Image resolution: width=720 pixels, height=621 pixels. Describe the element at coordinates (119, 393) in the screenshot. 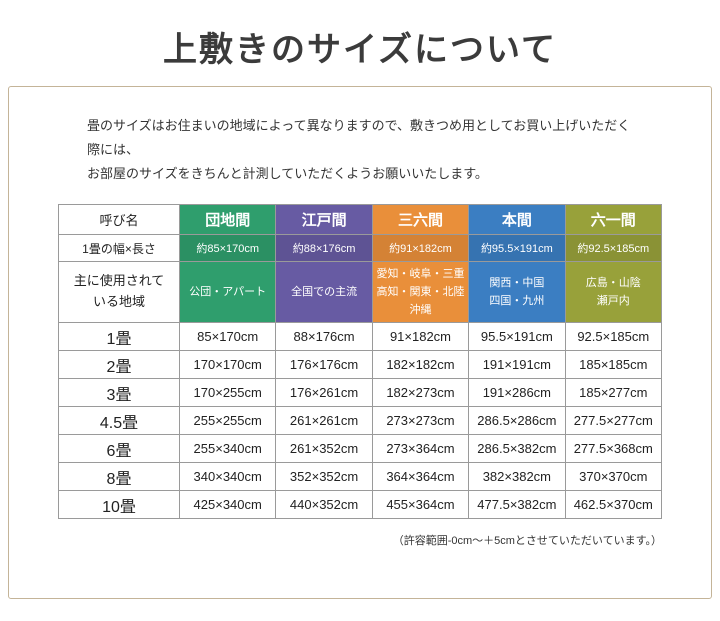

I see `row-label: 3畳` at that location.